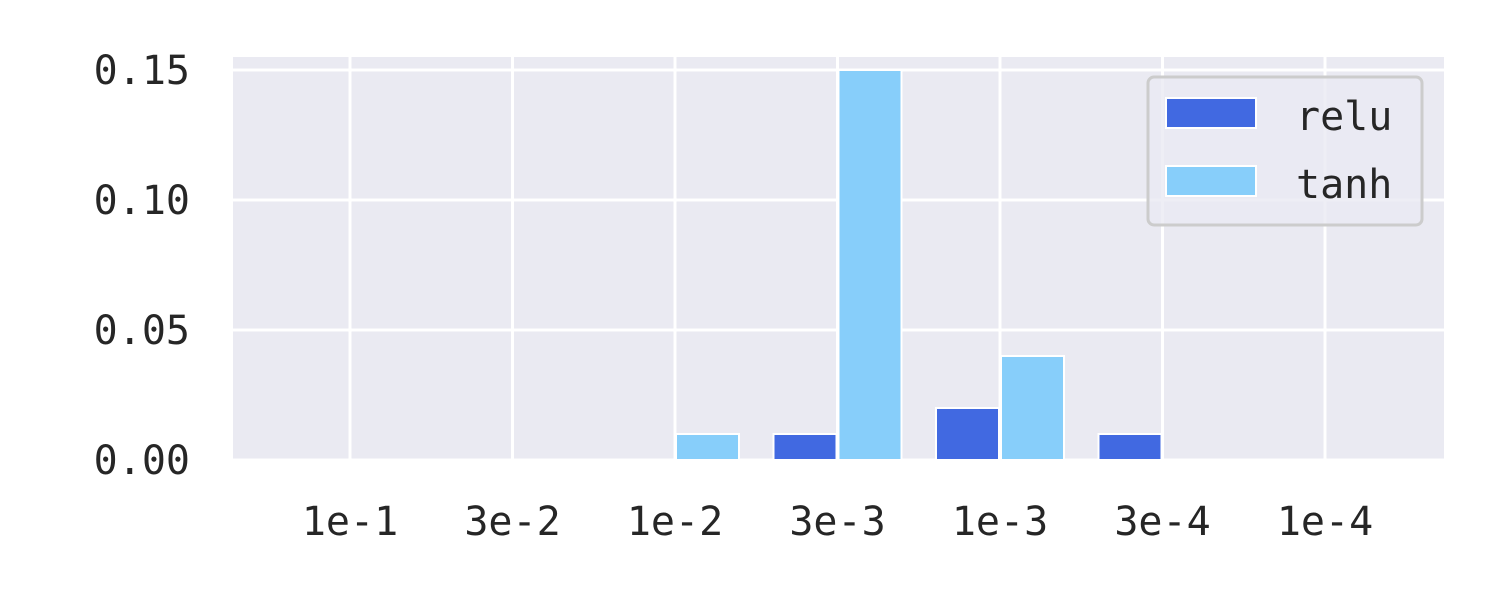 The width and height of the screenshot is (1500, 600). Describe the element at coordinates (1344, 185) in the screenshot. I see `legend-label-tanh: tanh` at that location.